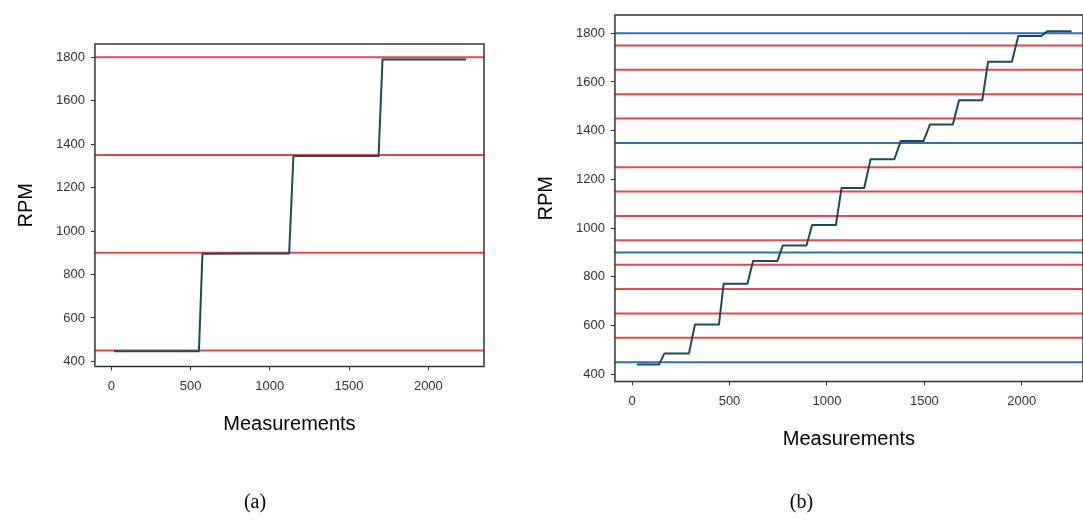 Image resolution: width=1083 pixels, height=521 pixels. Describe the element at coordinates (255, 501) in the screenshot. I see `text: (a)` at that location.